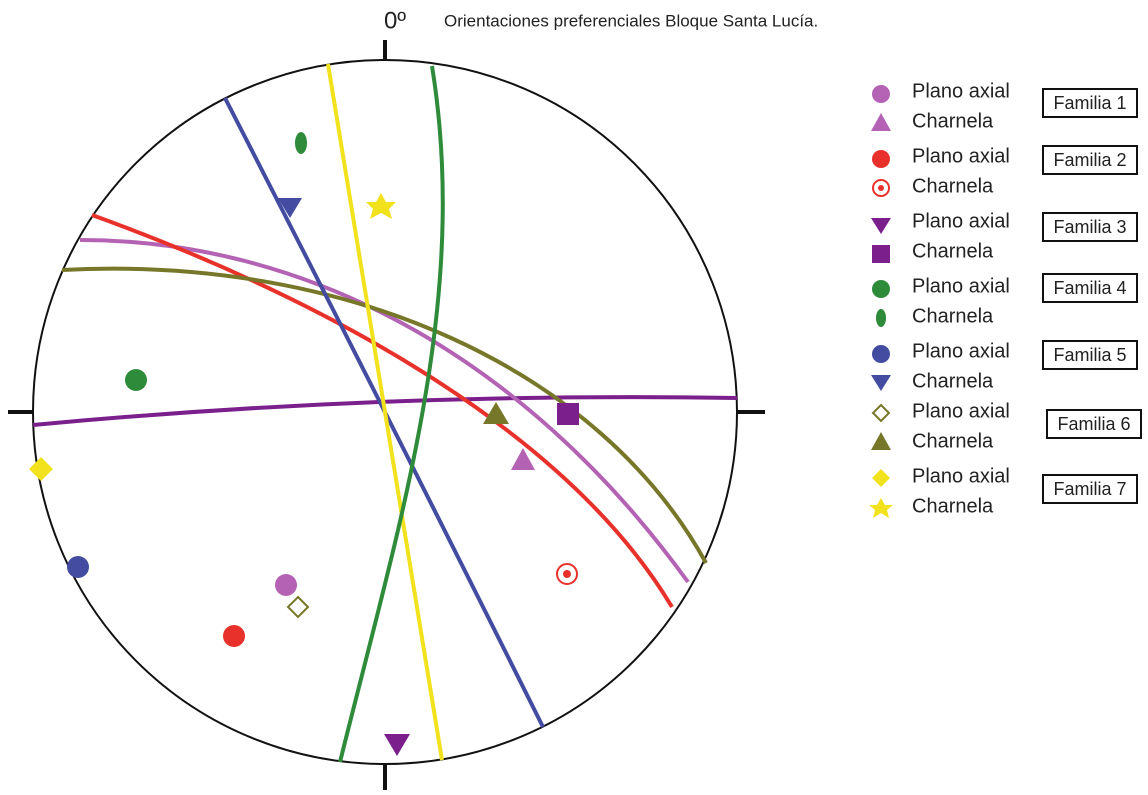  I want to click on north-label: 0º, so click(395, 20).